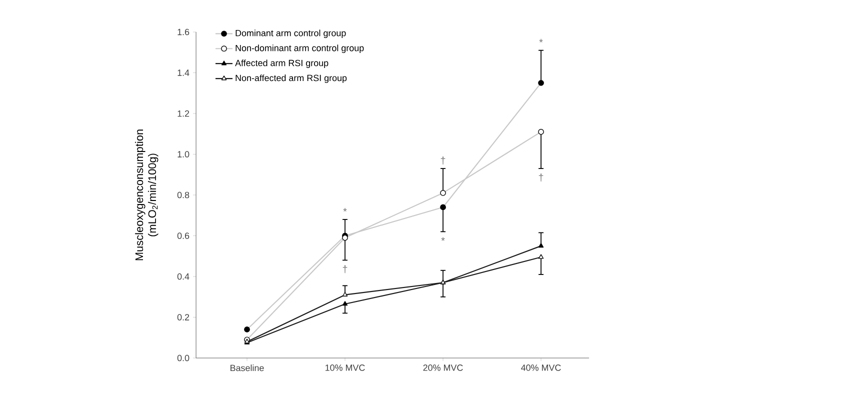 This screenshot has width=848, height=408. I want to click on y-tick-label: 0.4, so click(183, 276).